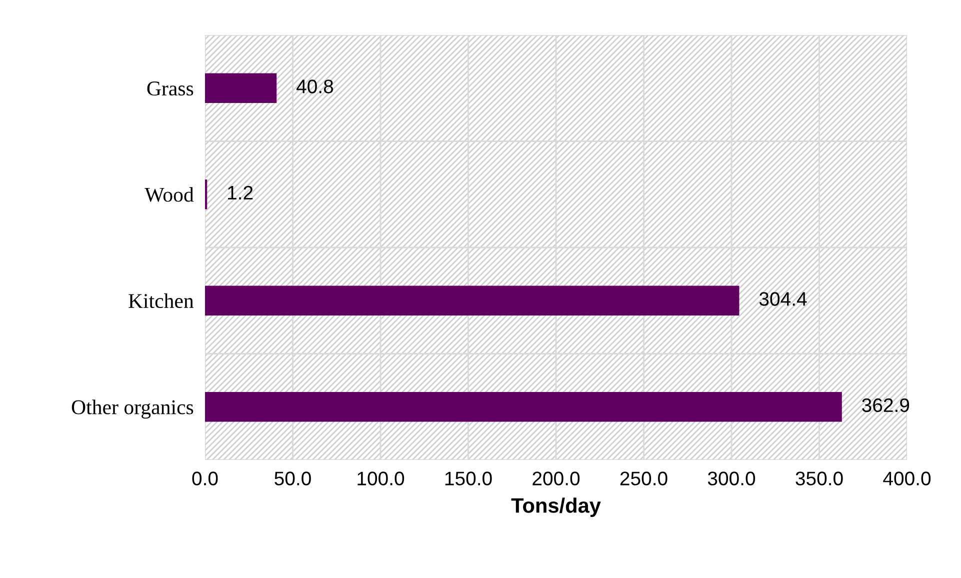 This screenshot has width=961, height=578. What do you see at coordinates (556, 479) in the screenshot?
I see `x-tick-label: 200.0` at bounding box center [556, 479].